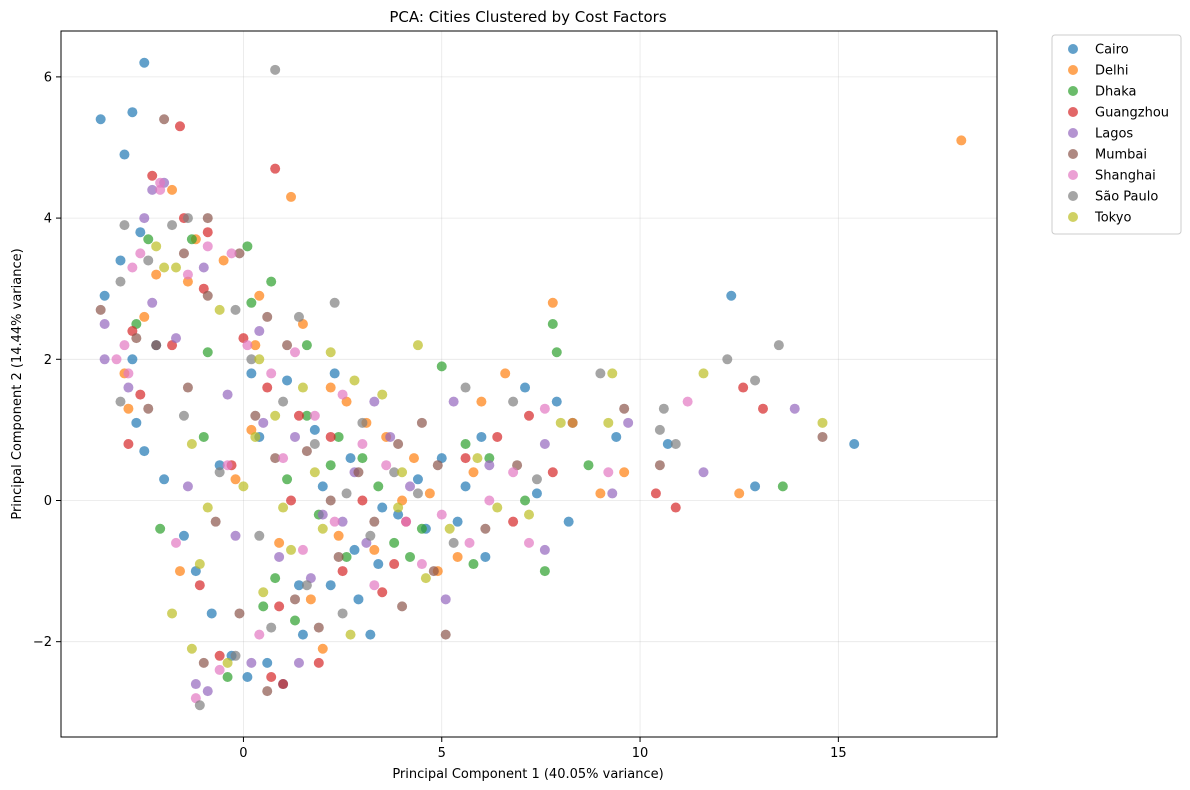 The width and height of the screenshot is (1190, 790). Describe the element at coordinates (1114, 134) in the screenshot. I see `legend-label: Lagos` at that location.